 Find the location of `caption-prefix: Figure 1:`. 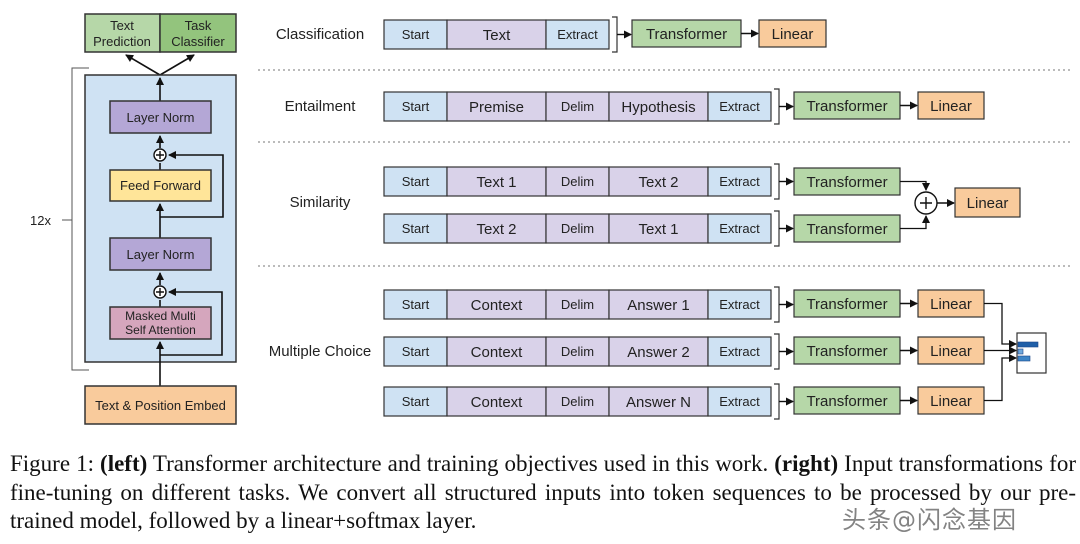

caption-prefix: Figure 1: is located at coordinates (55, 463).